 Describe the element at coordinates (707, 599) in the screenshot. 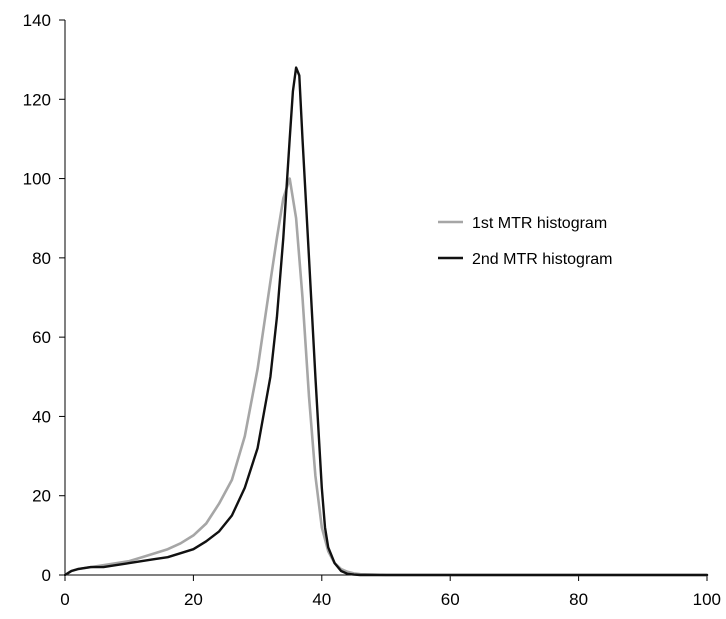

I see `x-tick-label: 100` at that location.